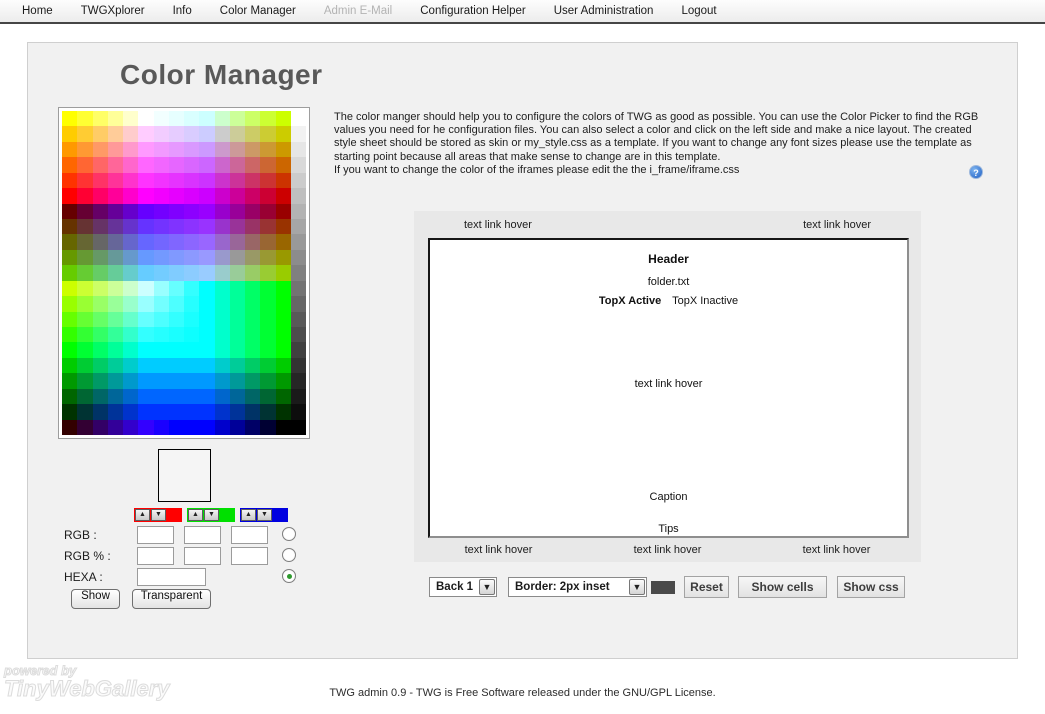 Image resolution: width=1045 pixels, height=714 pixels. What do you see at coordinates (86, 682) in the screenshot?
I see `tinywebgallery-logo: powered by TinyWebGallery` at bounding box center [86, 682].